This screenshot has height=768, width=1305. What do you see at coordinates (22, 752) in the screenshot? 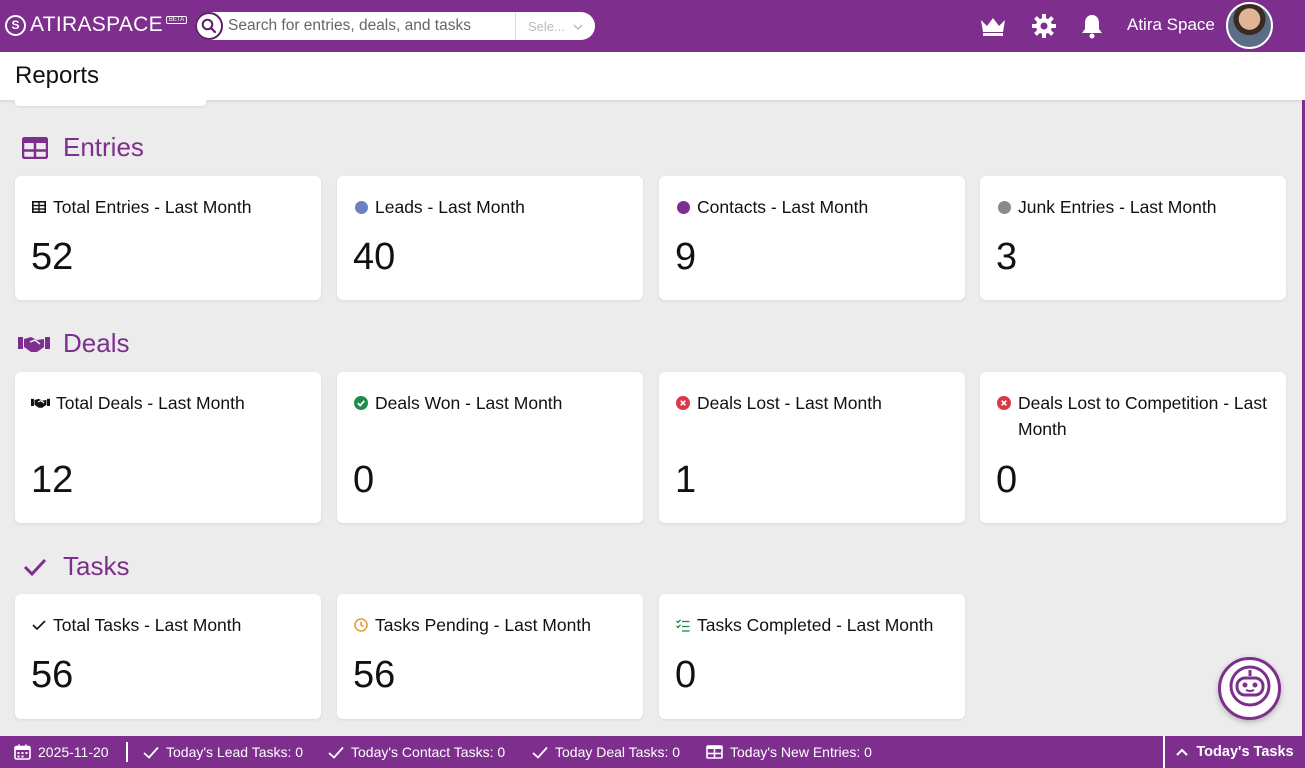
I see `calendar-icon` at bounding box center [22, 752].